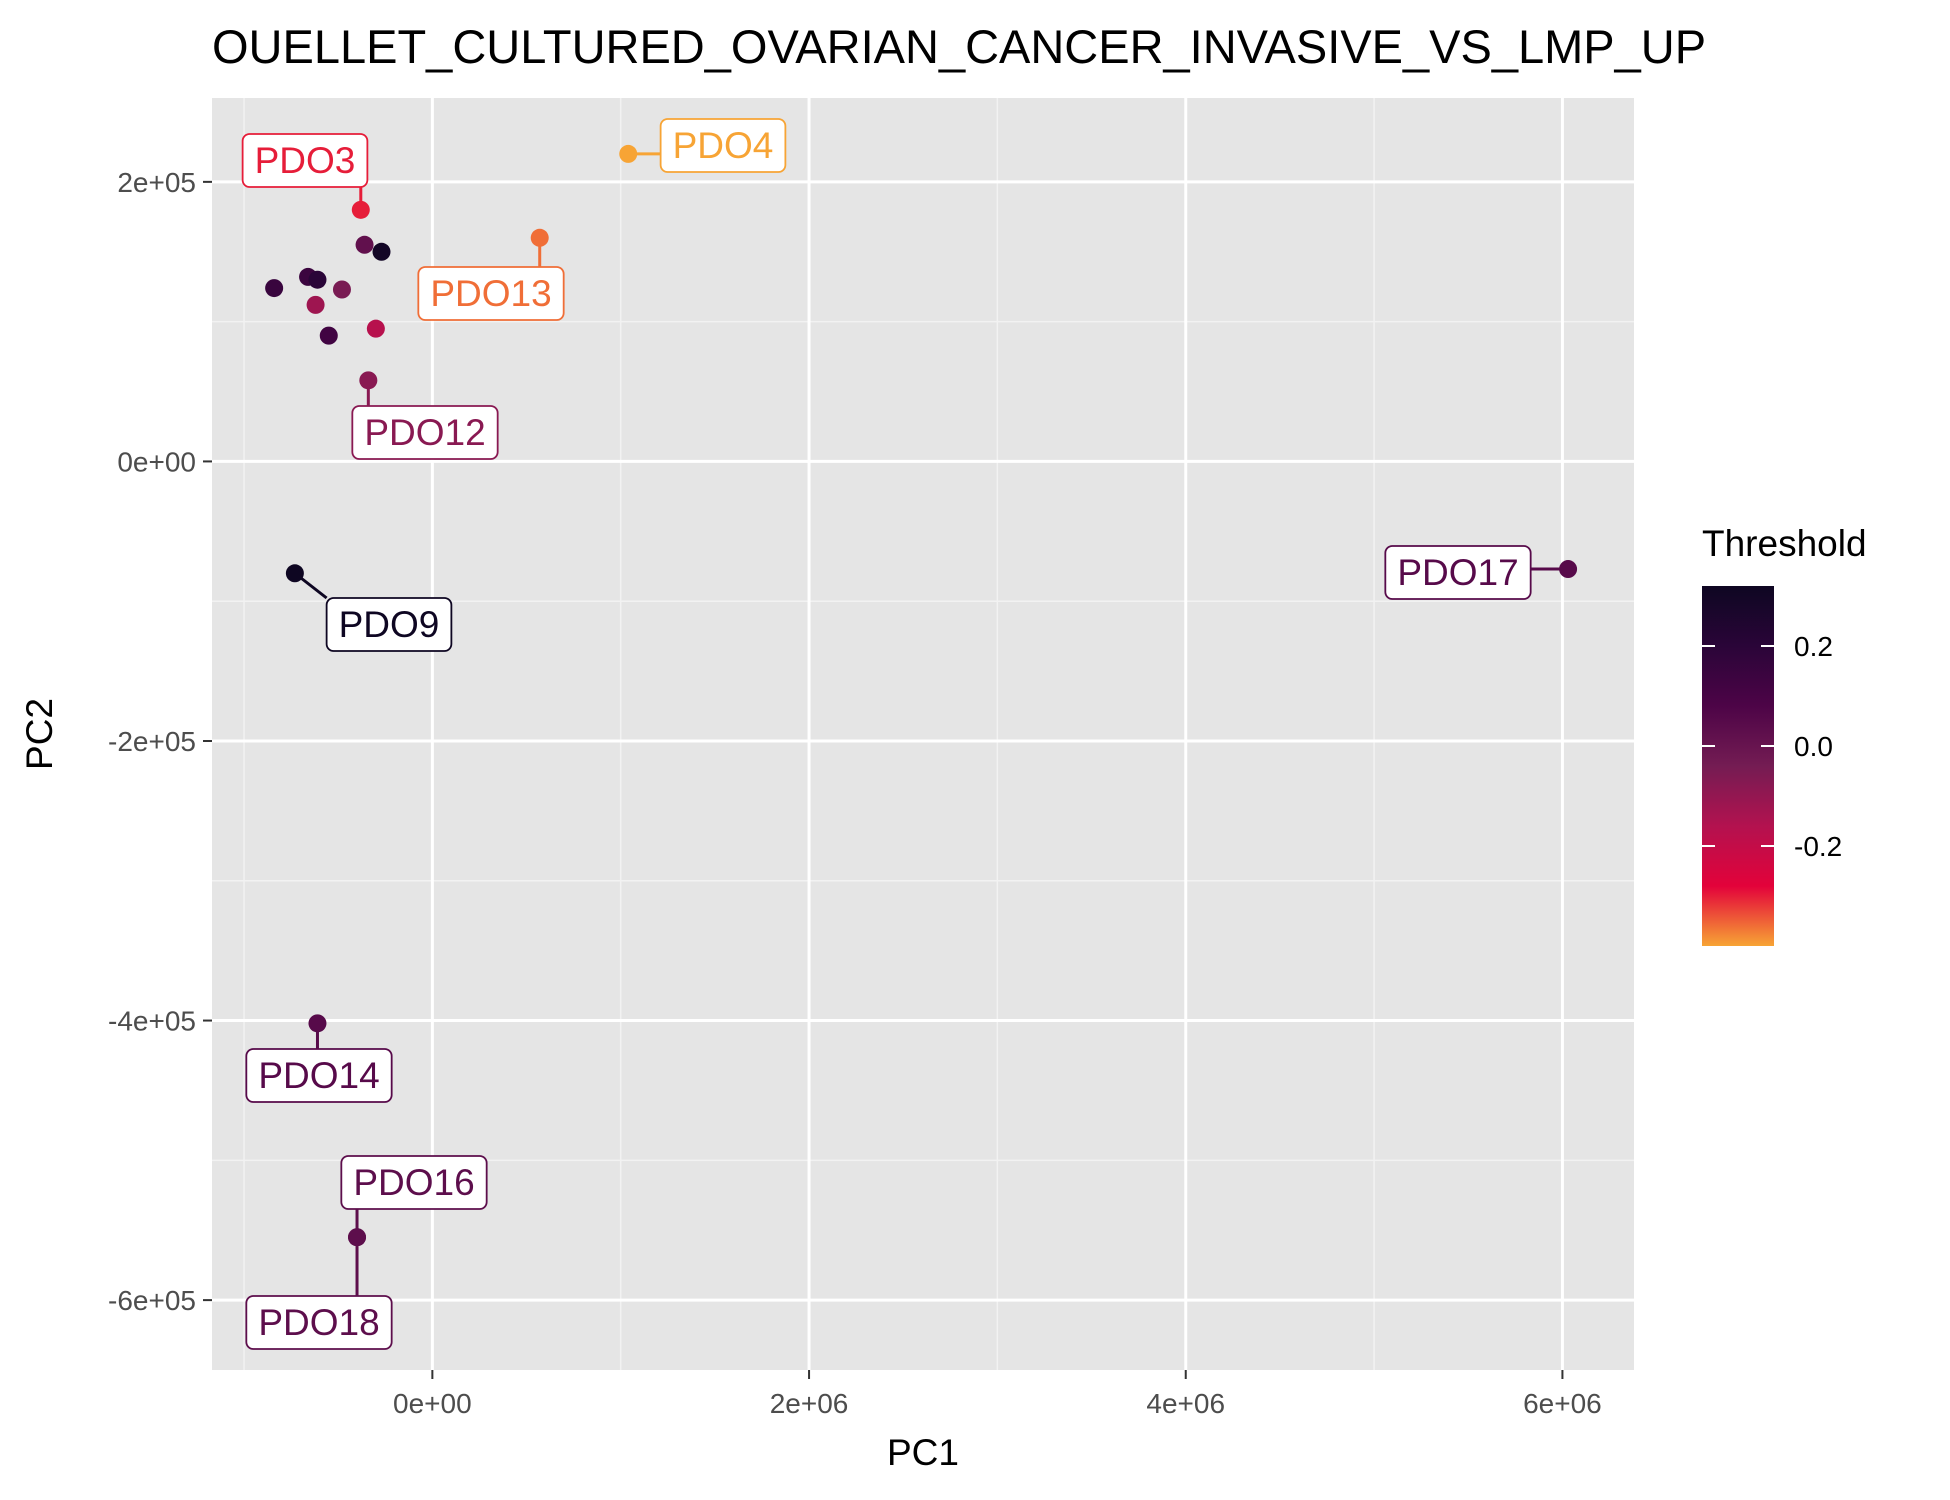  What do you see at coordinates (809, 1403) in the screenshot?
I see `x-tick-label: 2e+06` at bounding box center [809, 1403].